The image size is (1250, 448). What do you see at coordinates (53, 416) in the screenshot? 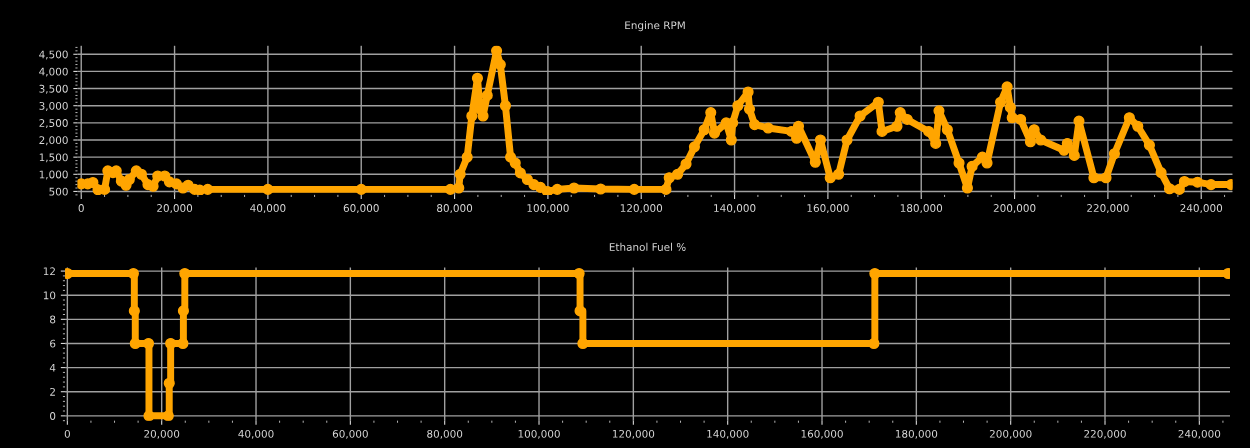
I see `y-tick-label: 0` at bounding box center [53, 416].